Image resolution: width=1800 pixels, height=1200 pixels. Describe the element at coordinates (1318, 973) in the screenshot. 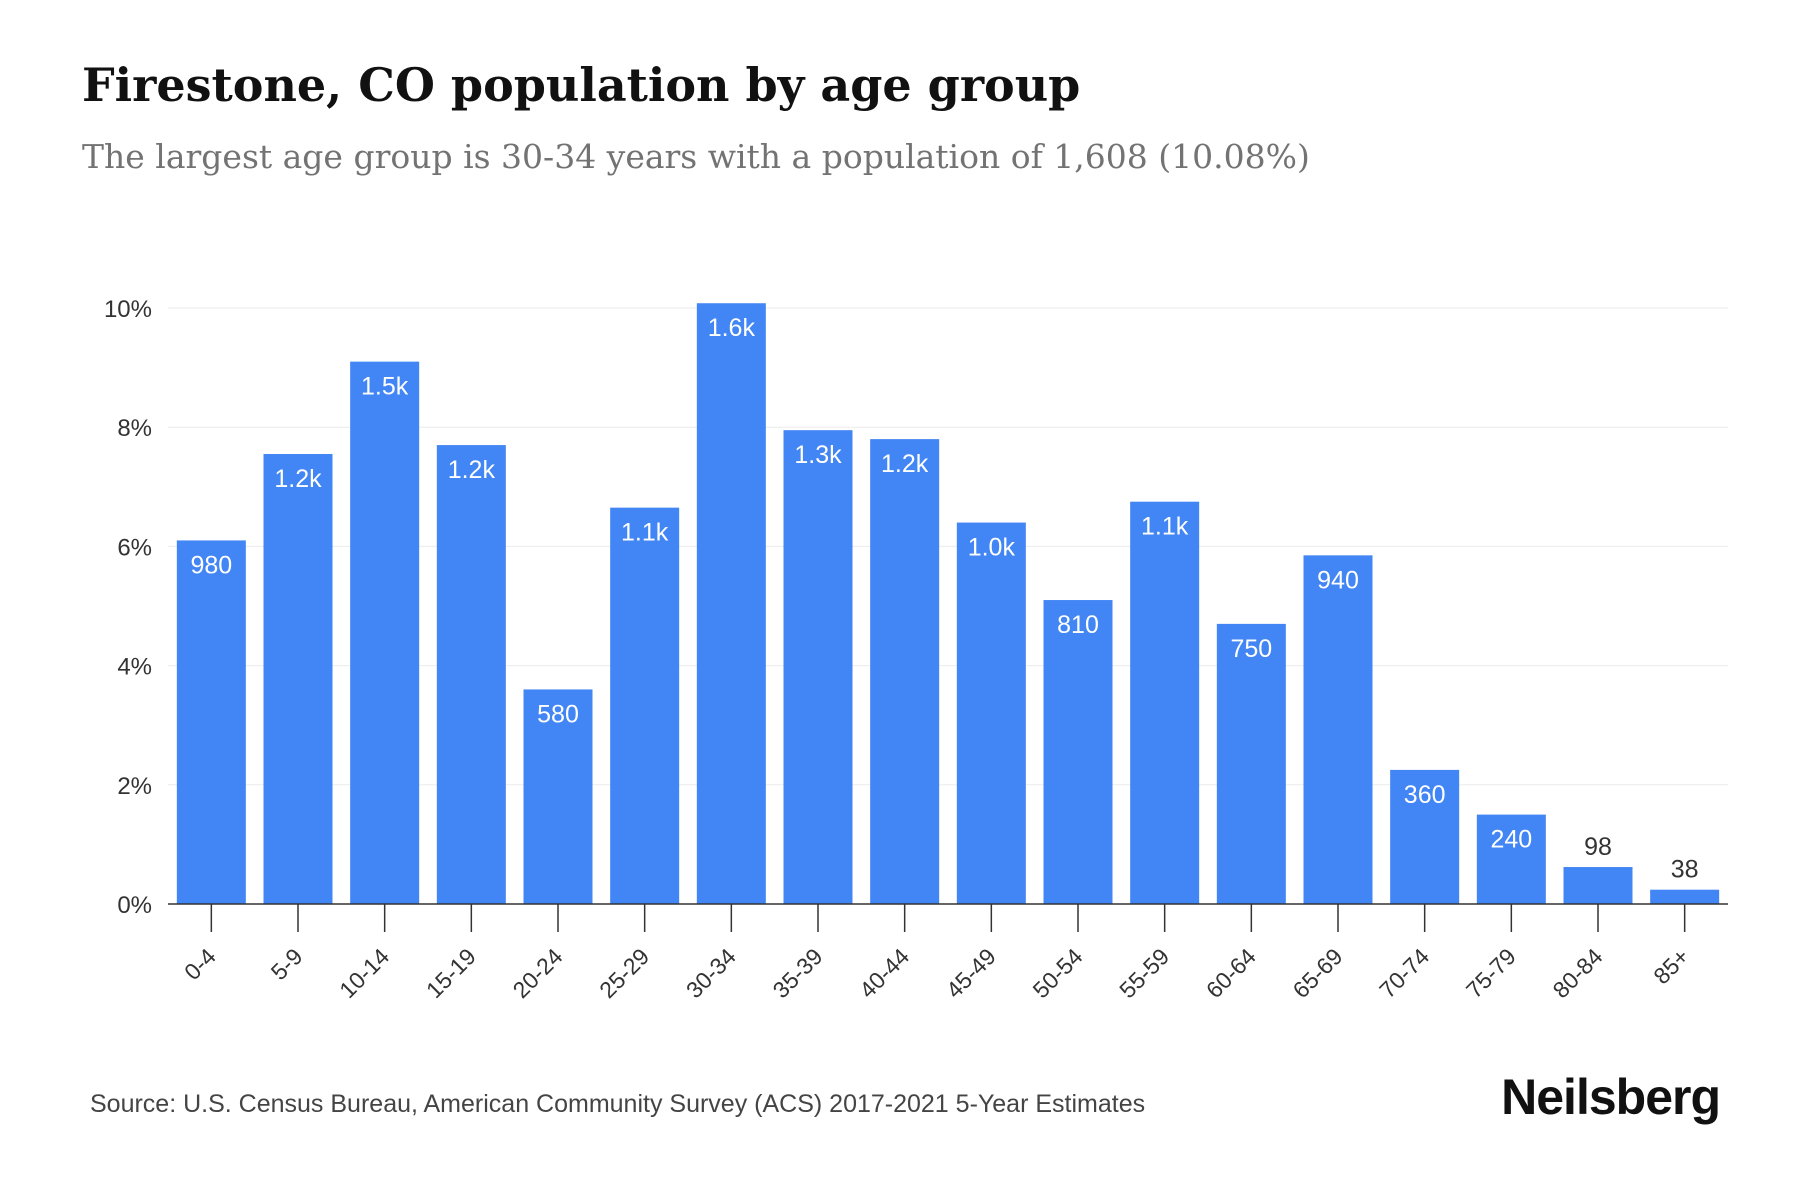

I see `x-tick-label: 65-69` at that location.